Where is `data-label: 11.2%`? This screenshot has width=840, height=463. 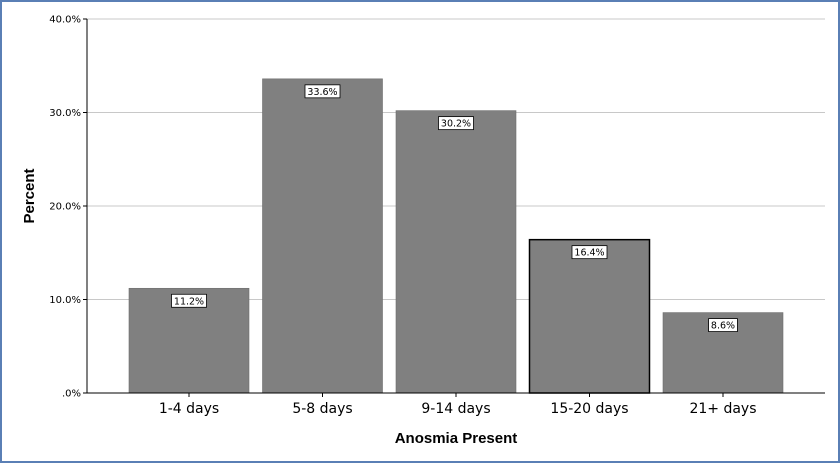 data-label: 11.2% is located at coordinates (189, 300).